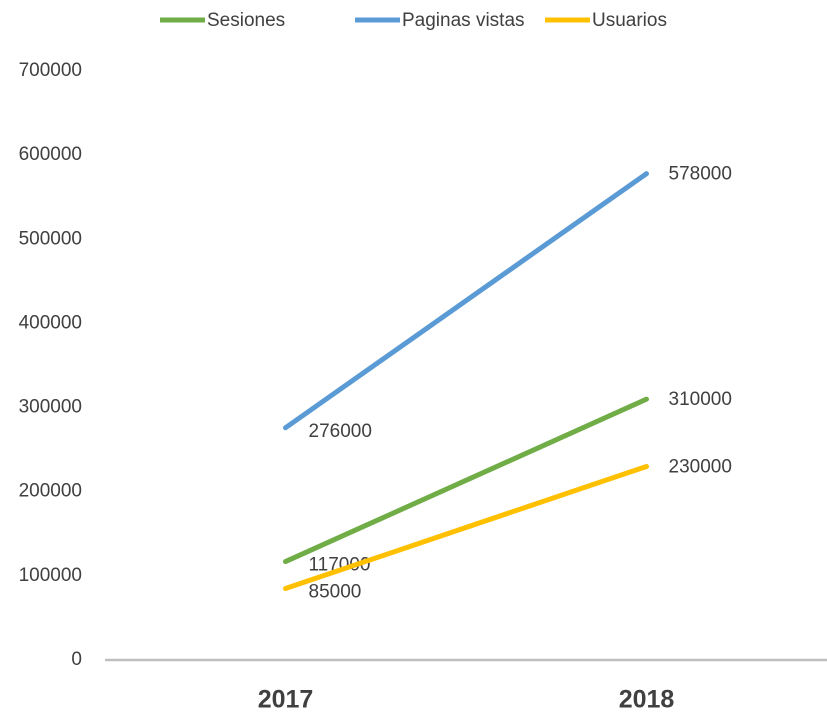  I want to click on y-tick-label: 100000, so click(50, 575).